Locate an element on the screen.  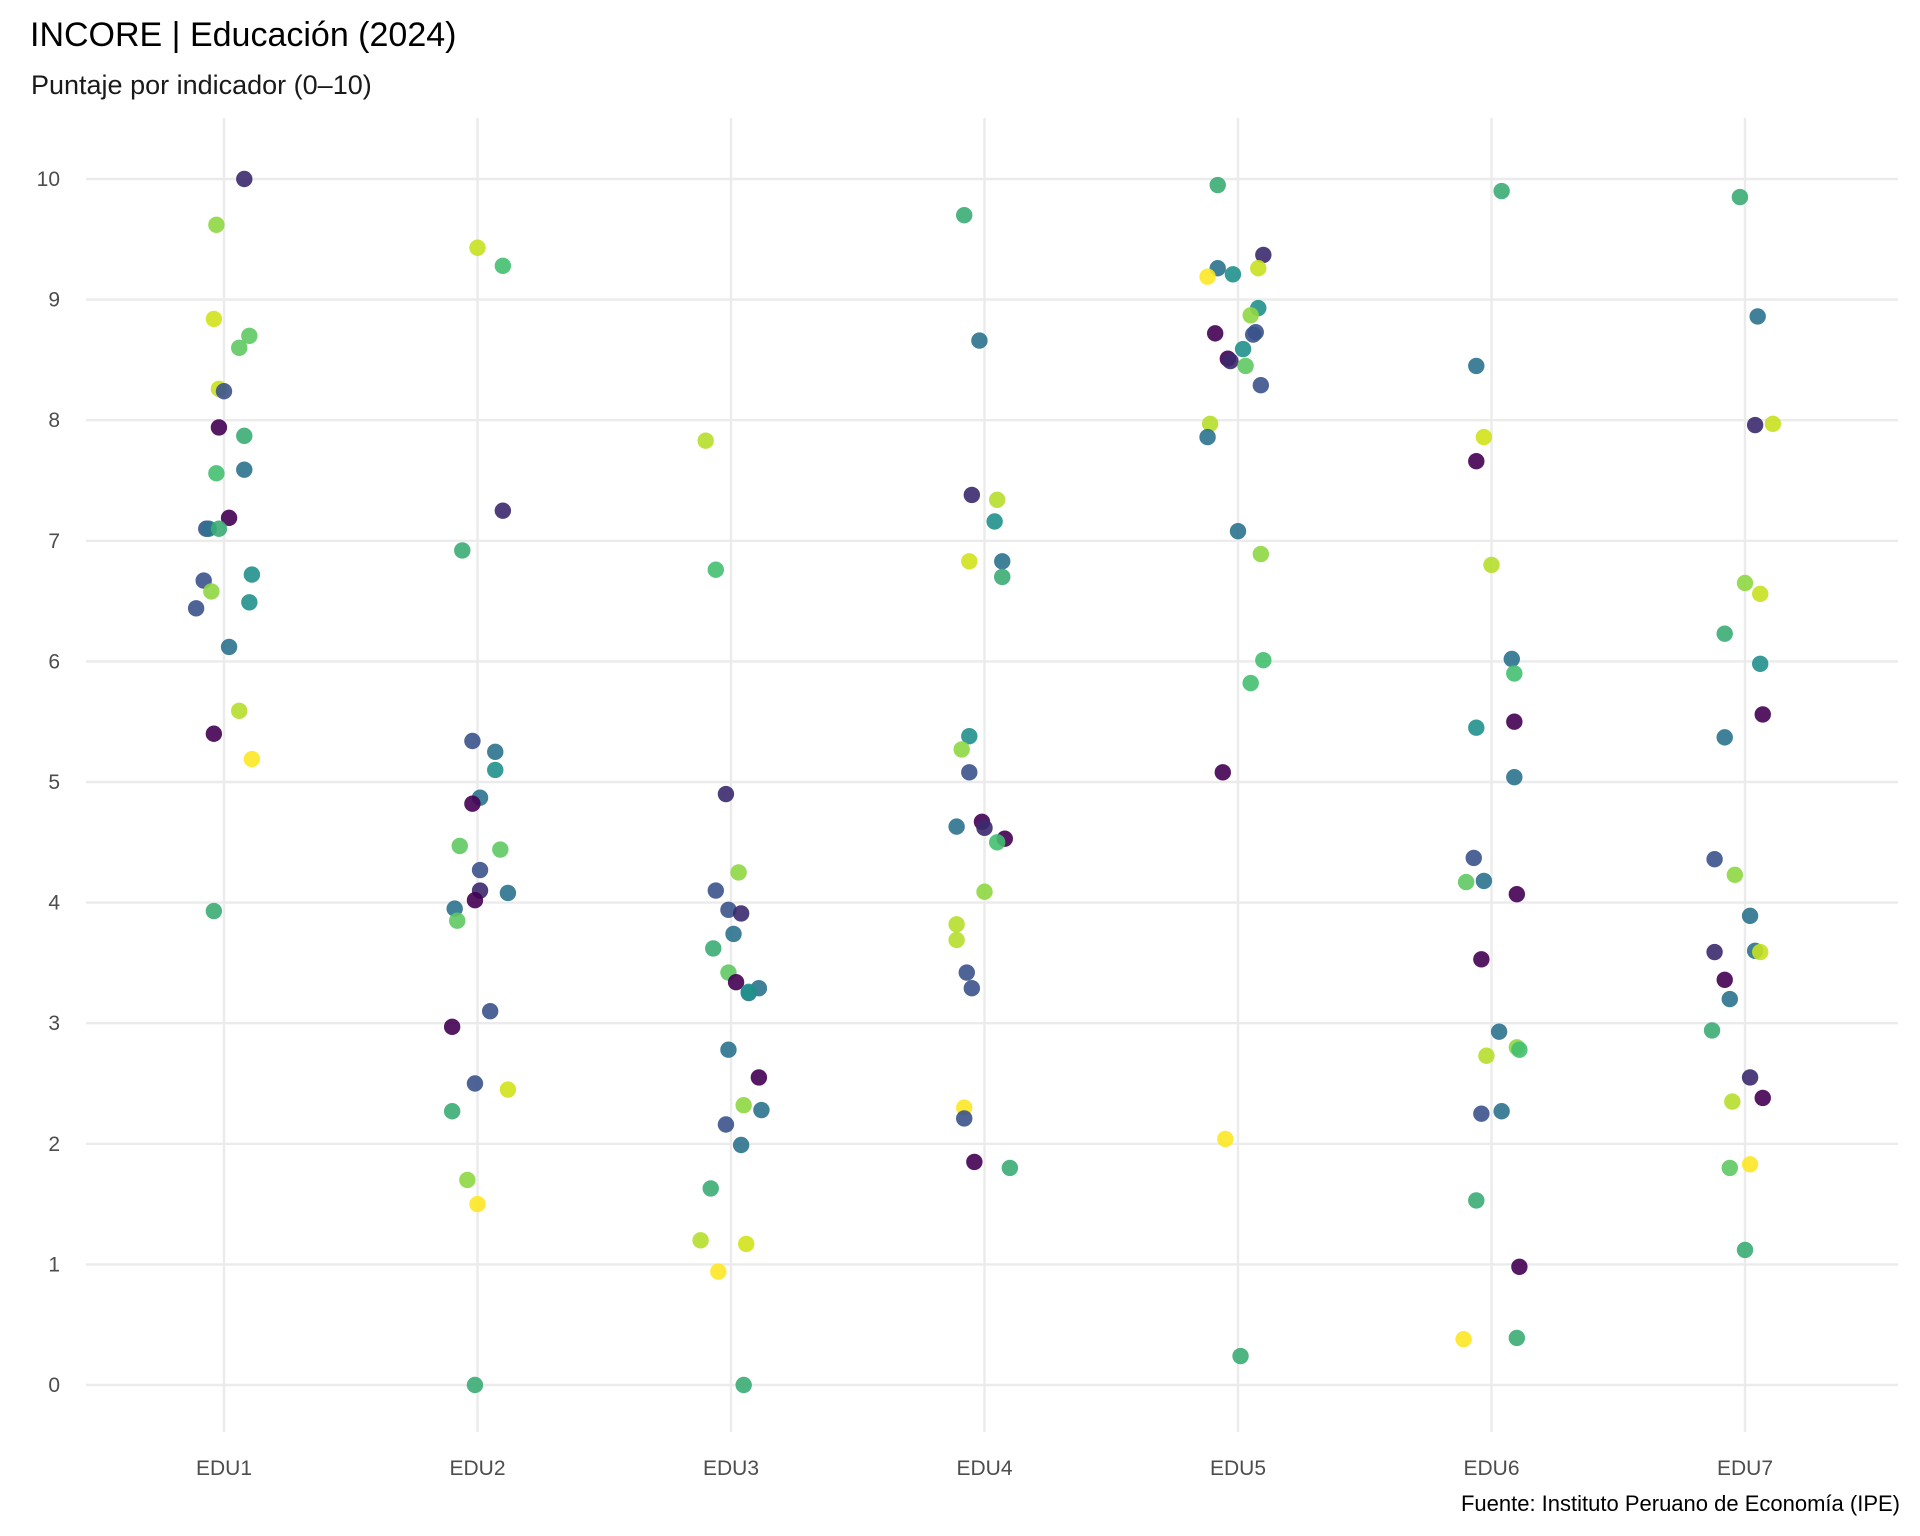
y-tick-label: 2 is located at coordinates (54, 1144).